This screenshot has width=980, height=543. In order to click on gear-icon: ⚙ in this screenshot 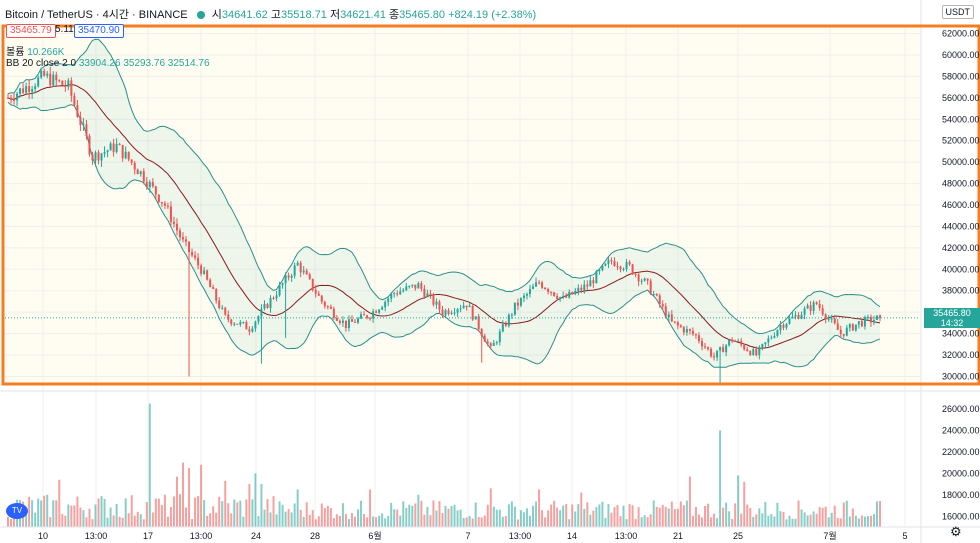, I will do `click(956, 531)`.